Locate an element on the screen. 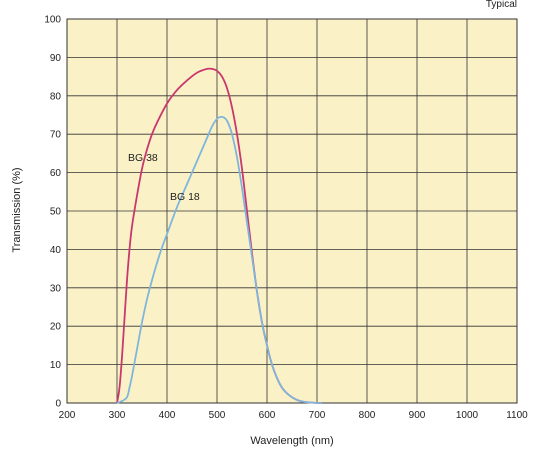 This screenshot has width=547, height=460. y-tick-label: 40 is located at coordinates (56, 250).